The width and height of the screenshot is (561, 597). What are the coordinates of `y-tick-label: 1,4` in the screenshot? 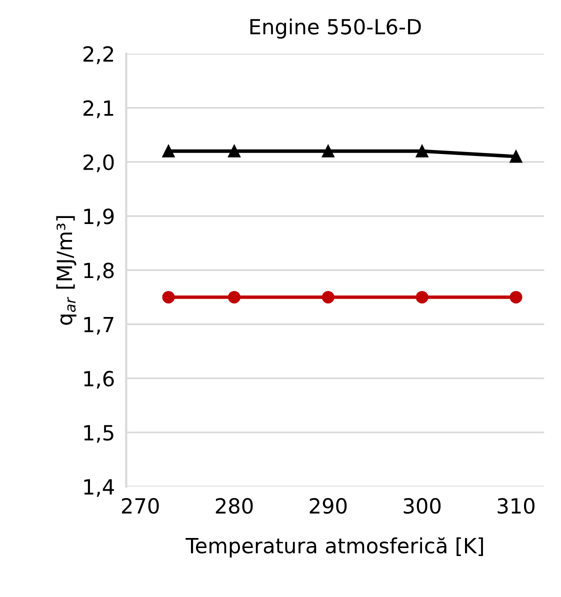 It's located at (99, 488).